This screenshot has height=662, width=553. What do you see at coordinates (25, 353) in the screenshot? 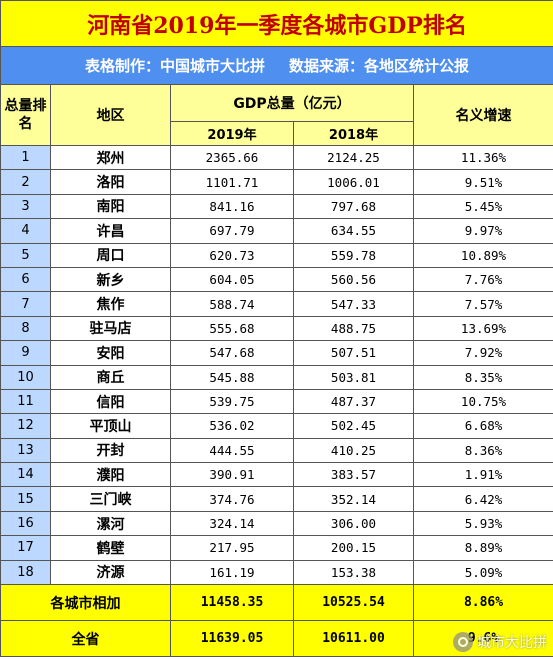
I see `rank-cell: 9` at bounding box center [25, 353].